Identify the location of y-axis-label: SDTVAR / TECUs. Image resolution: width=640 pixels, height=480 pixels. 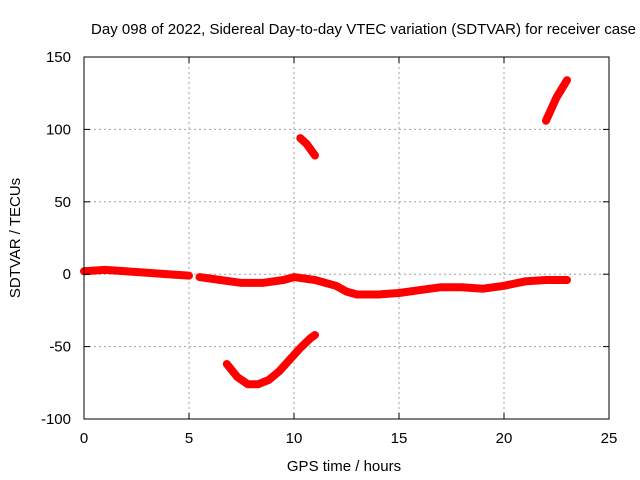
(15, 238).